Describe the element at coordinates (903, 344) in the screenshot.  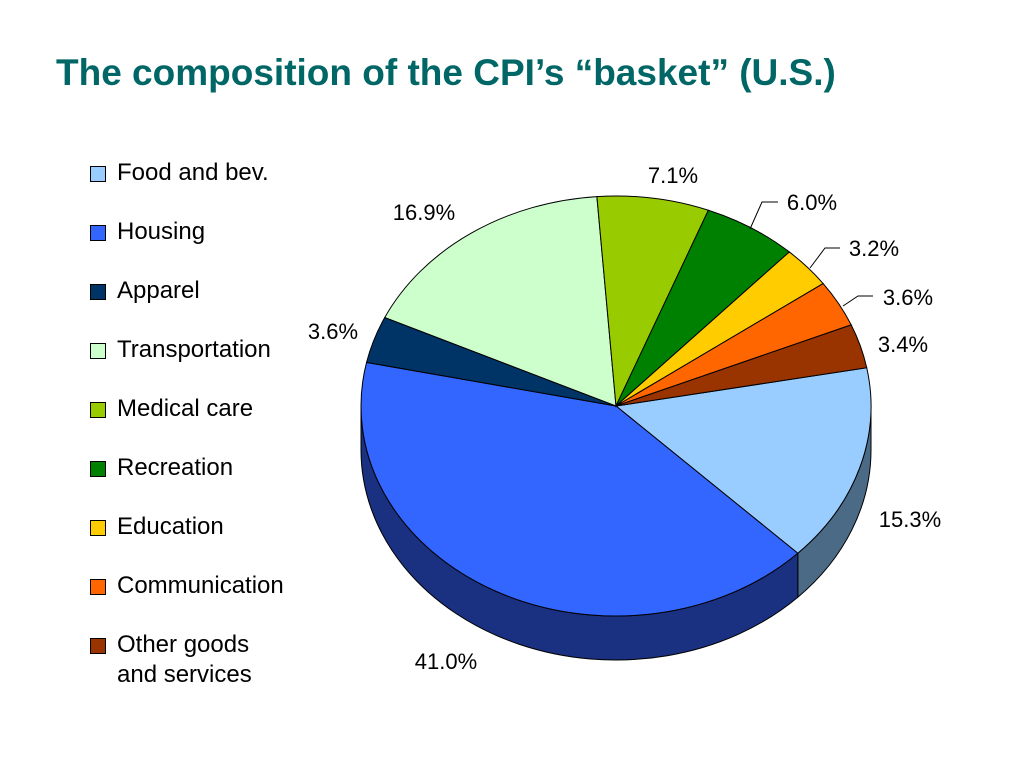
I see `data-label: 3.4%` at that location.